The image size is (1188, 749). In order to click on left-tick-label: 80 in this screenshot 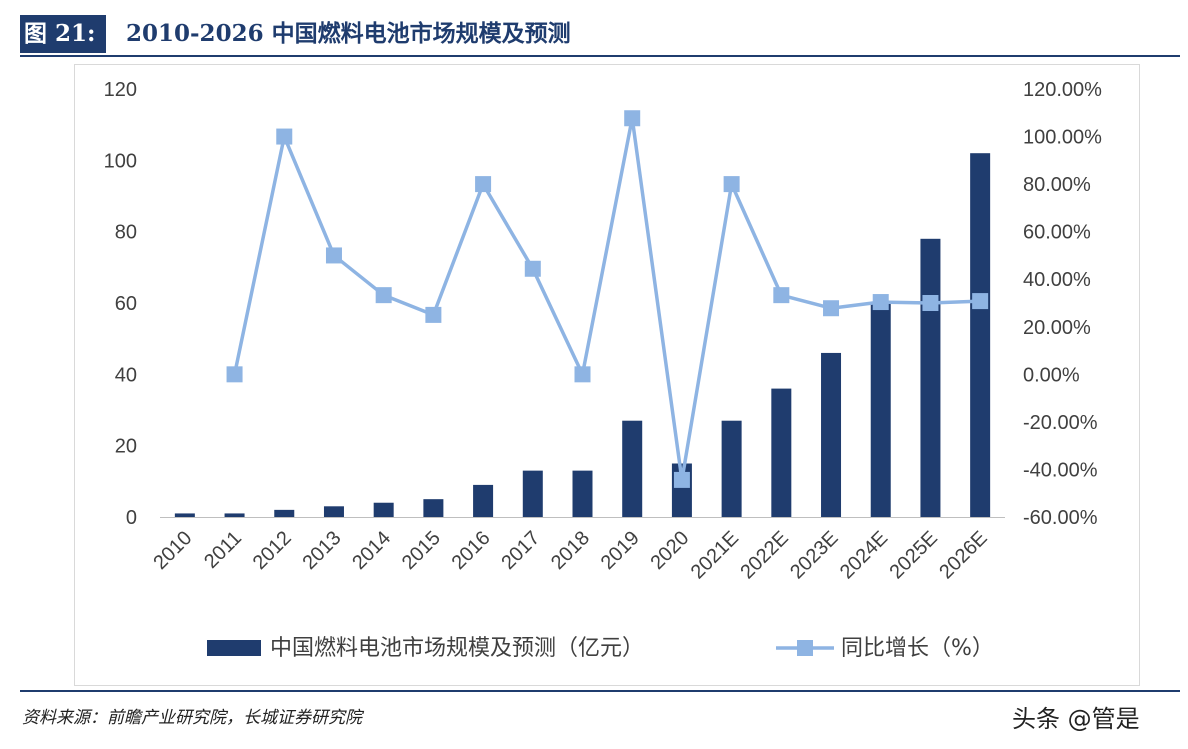, I will do `click(126, 233)`.